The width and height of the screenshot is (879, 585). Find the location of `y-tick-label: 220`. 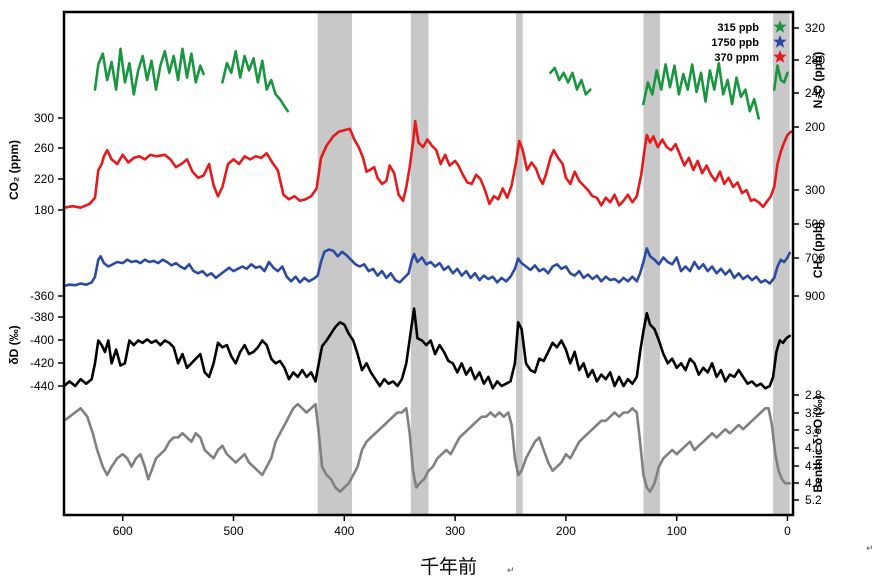

y-tick-label: 220 is located at coordinates (44, 179).